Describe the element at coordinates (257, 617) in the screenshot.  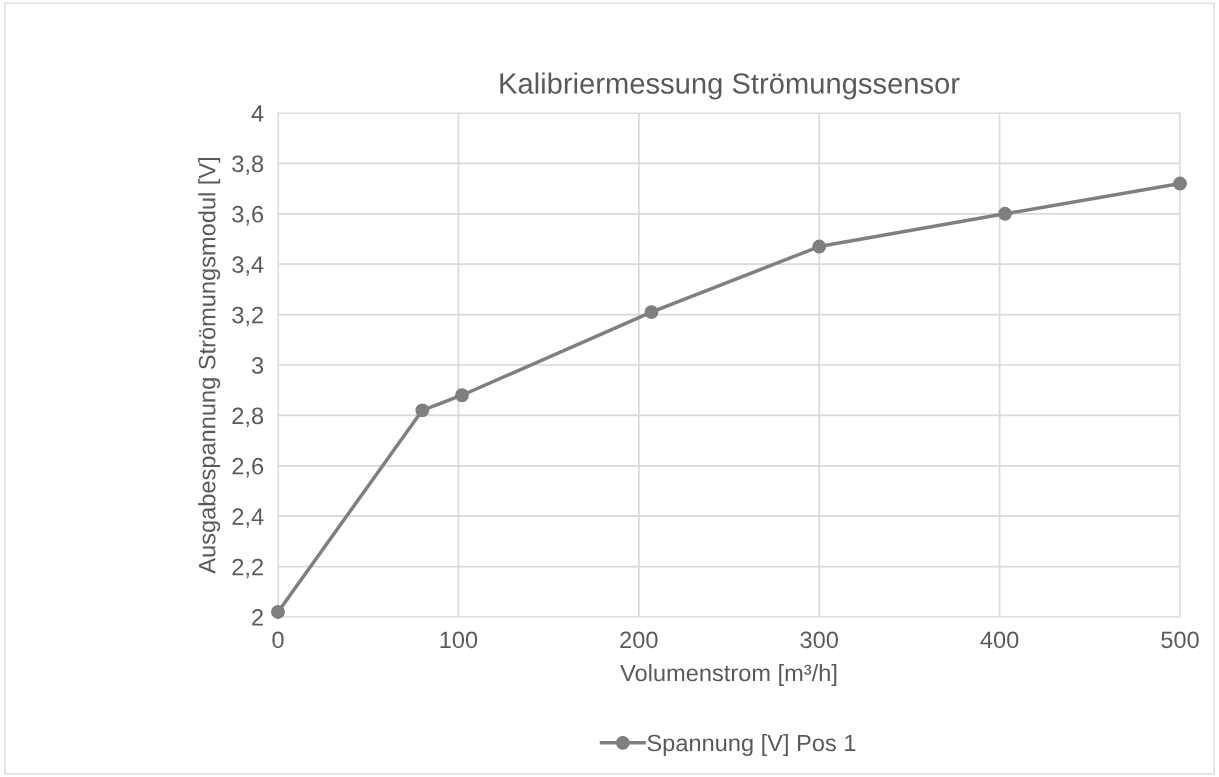
I see `y-tick-label: 2` at that location.